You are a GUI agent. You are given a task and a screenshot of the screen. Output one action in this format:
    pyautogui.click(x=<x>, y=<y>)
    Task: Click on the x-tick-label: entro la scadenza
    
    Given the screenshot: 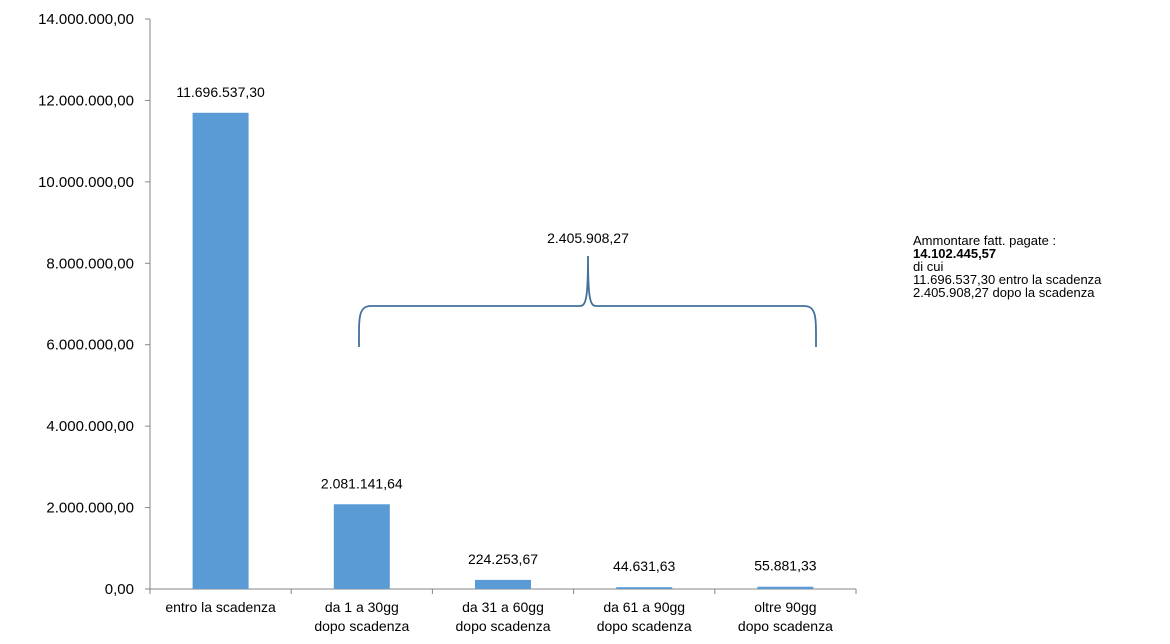 What is the action you would take?
    pyautogui.click(x=220, y=607)
    